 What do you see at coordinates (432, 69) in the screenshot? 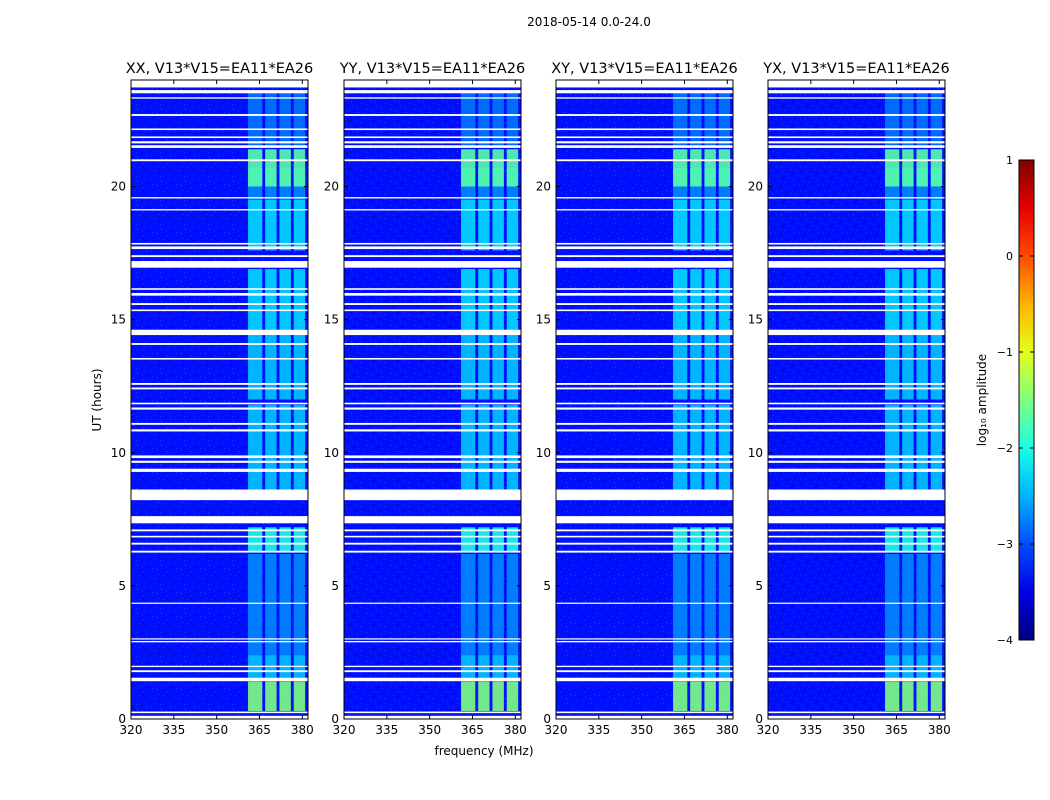
I see `panel-title: YY, V13*V15=EA11*EA26` at bounding box center [432, 69].